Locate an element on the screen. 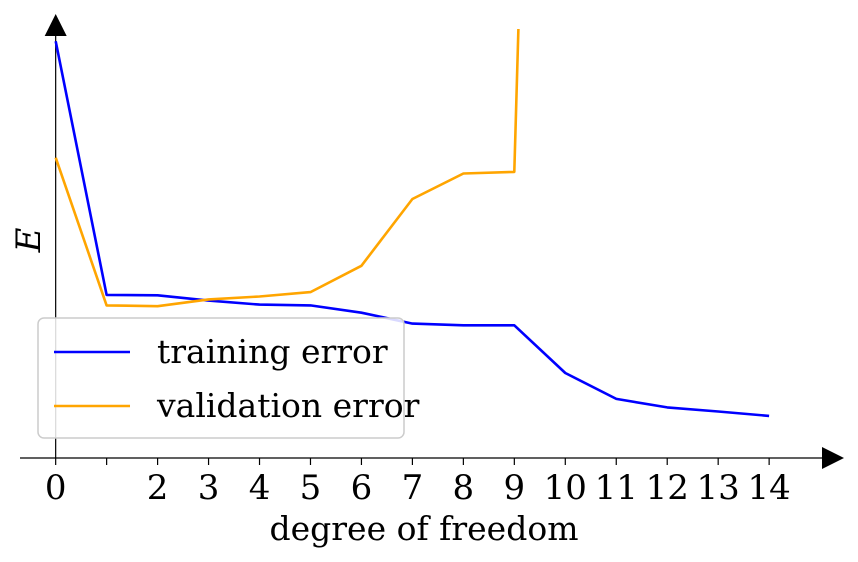 This screenshot has height=562, width=858. x-tick-label: 8 is located at coordinates (464, 488).